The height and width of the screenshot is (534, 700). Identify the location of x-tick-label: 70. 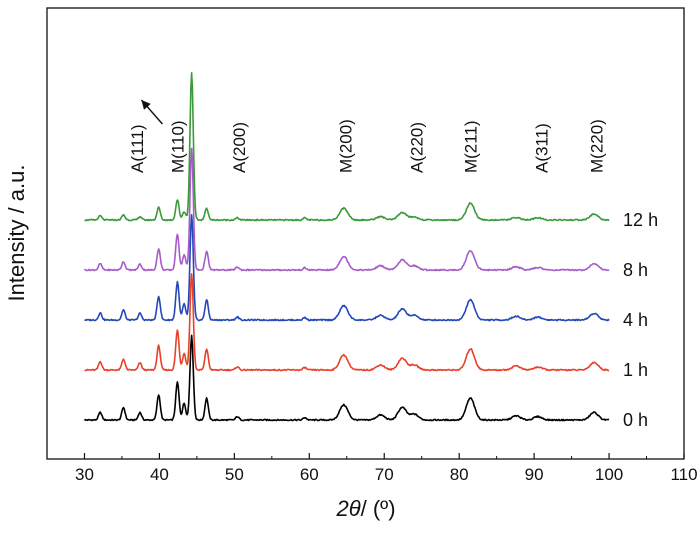
(384, 474).